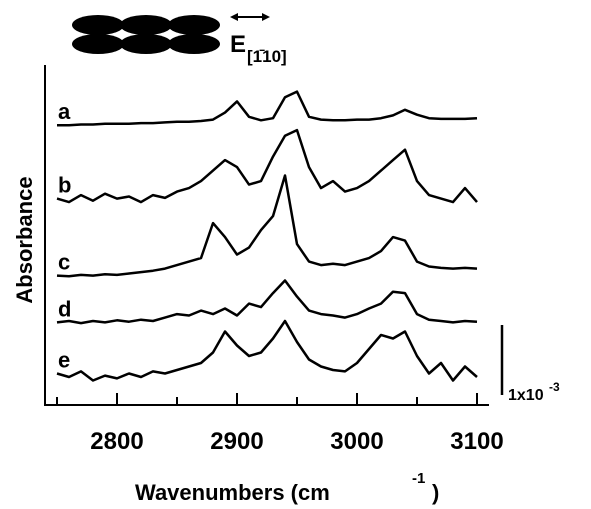 The width and height of the screenshot is (591, 509). I want to click on y-axis-label: Absorbance, so click(24, 239).